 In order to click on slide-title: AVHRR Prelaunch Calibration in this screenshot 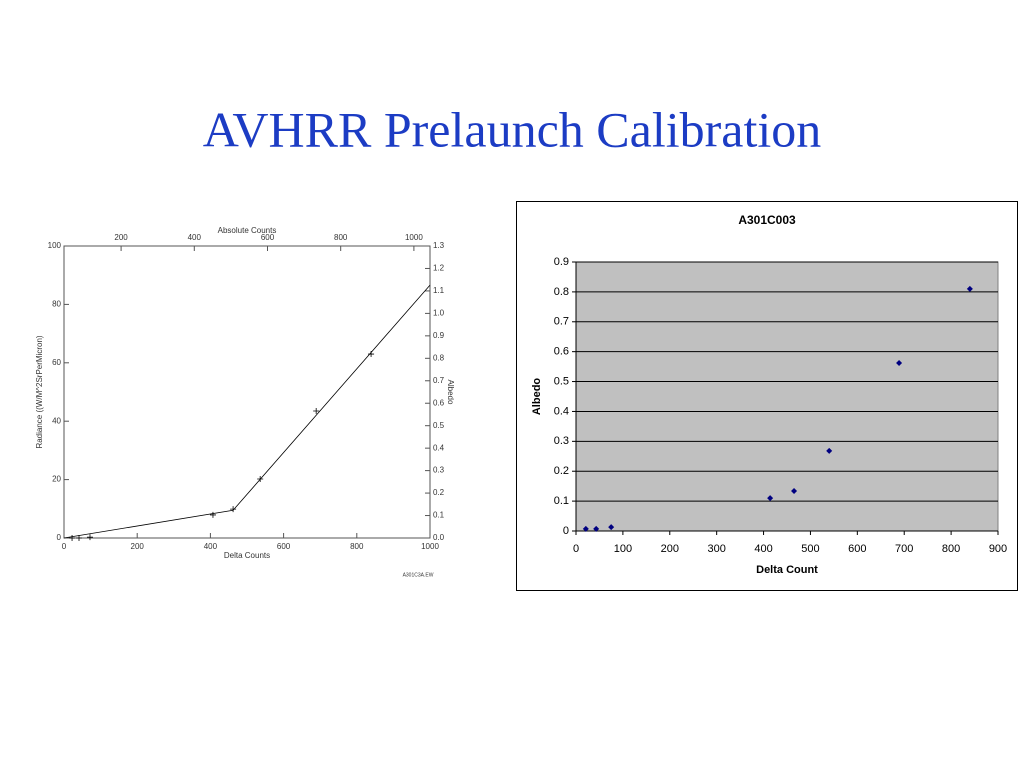, I will do `click(512, 129)`.